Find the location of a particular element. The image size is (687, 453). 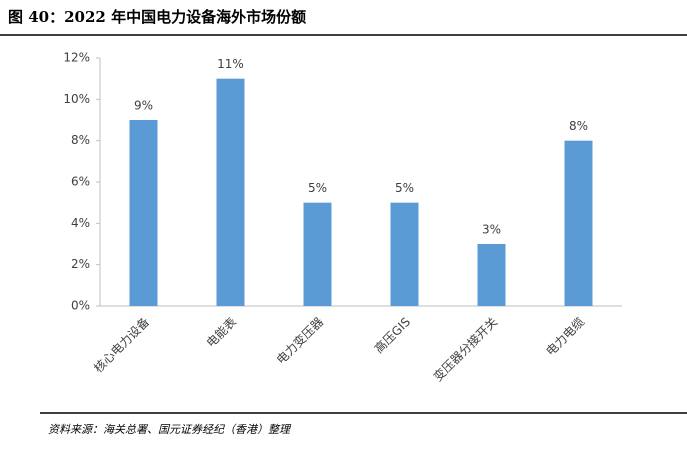

value-label: 3% is located at coordinates (491, 230).